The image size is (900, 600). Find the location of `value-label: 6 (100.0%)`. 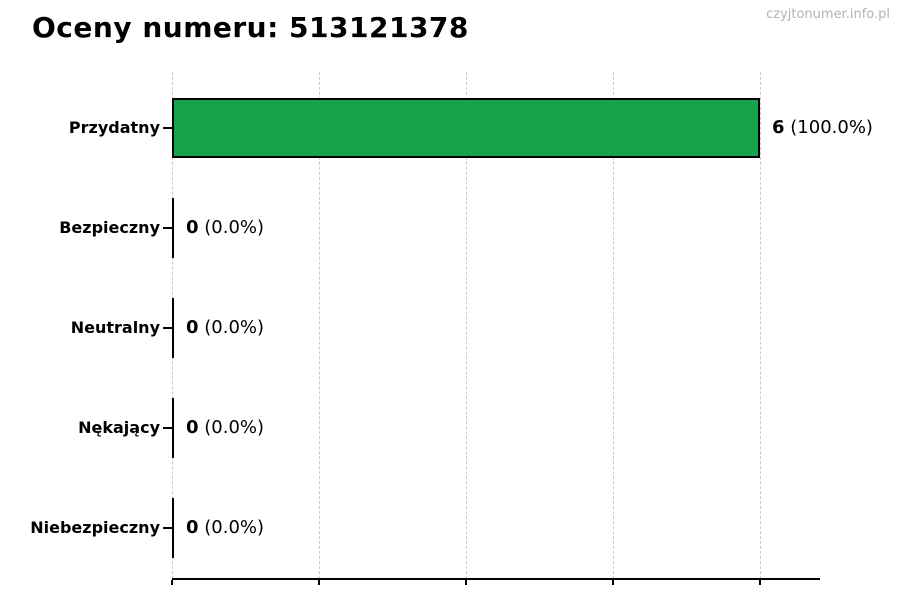

value-label: 6 (100.0%) is located at coordinates (822, 128).